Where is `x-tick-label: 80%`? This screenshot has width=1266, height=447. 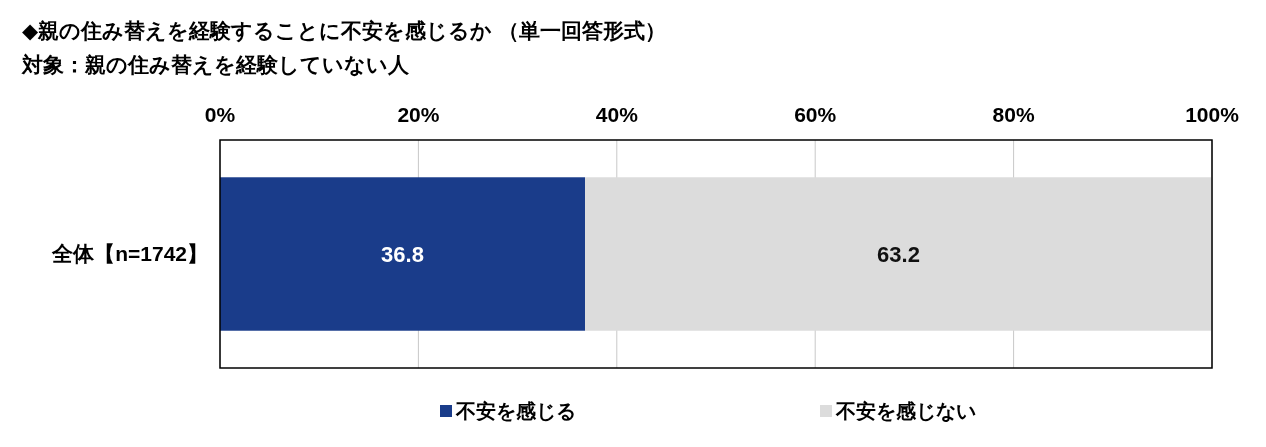 x-tick-label: 80% is located at coordinates (1013, 114).